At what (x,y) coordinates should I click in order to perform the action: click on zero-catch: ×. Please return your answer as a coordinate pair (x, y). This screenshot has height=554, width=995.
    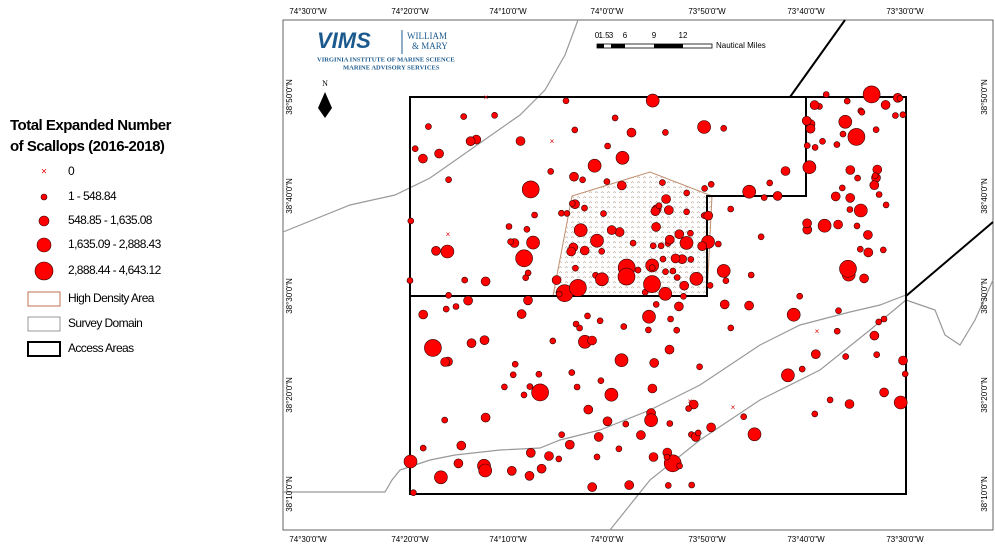
    Looking at the image, I should click on (817, 331).